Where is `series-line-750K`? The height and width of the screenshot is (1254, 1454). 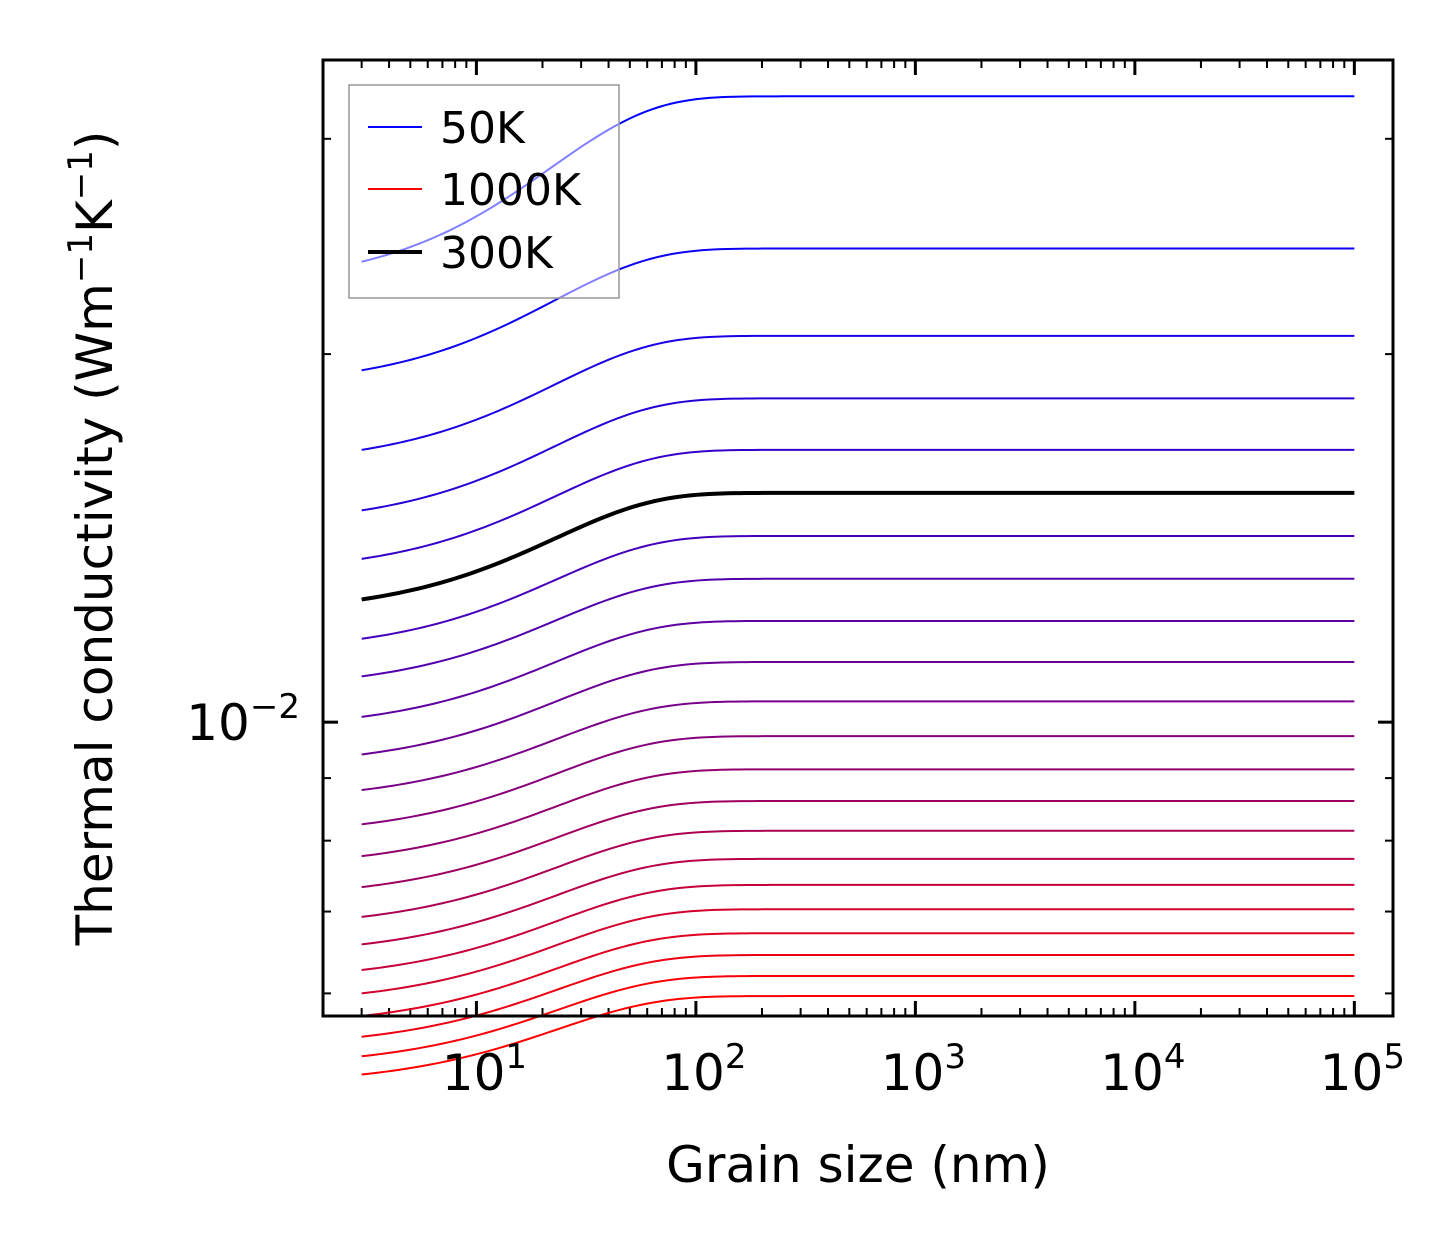
series-line-750K is located at coordinates (858, 873).